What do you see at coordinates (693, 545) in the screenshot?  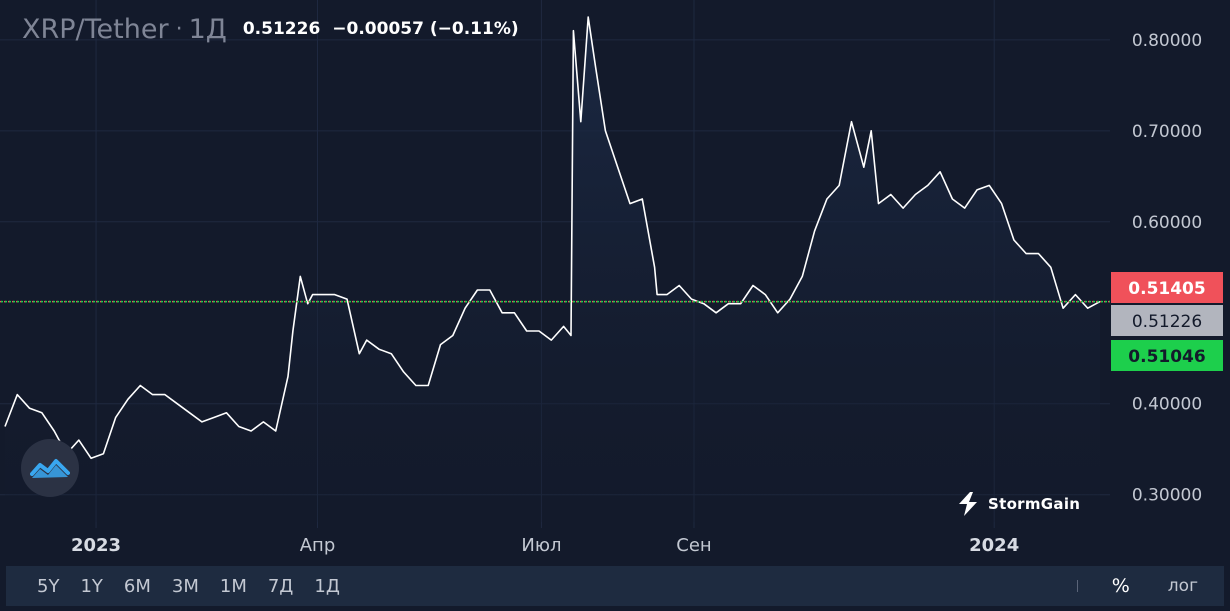 I see `x-tick-label: Сен` at bounding box center [693, 545].